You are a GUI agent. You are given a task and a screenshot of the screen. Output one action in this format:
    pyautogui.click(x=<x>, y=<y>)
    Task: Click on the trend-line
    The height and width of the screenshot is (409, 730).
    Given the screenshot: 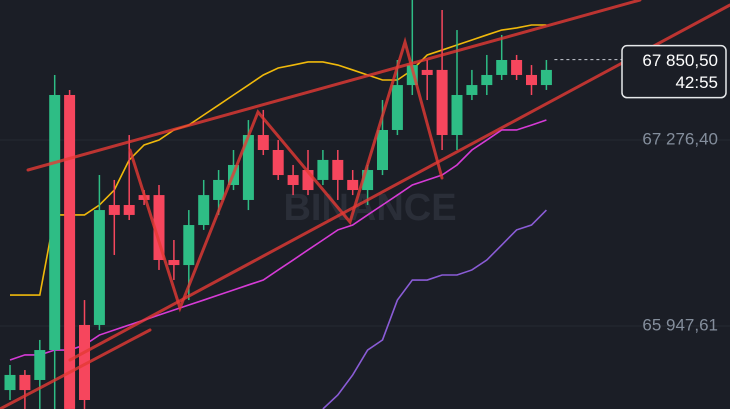 What is the action you would take?
    pyautogui.click(x=76, y=368)
    